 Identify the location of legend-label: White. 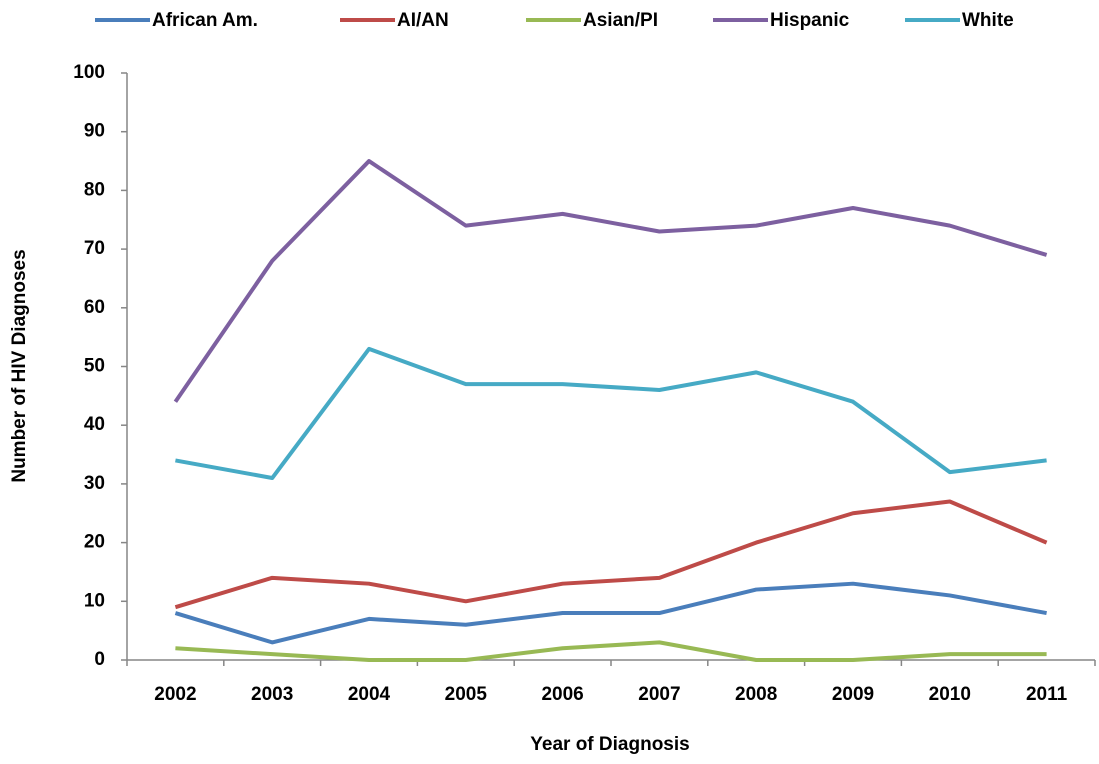
(988, 20).